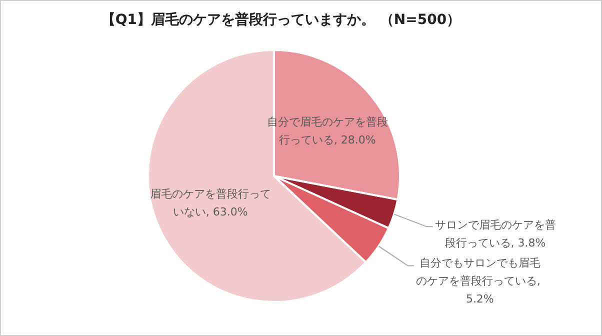 This screenshot has height=336, width=602. Describe the element at coordinates (480, 281) in the screenshot. I see `slice-label: 自分でもサロンでも眉毛のケアを普段行っている, 5.2%` at that location.